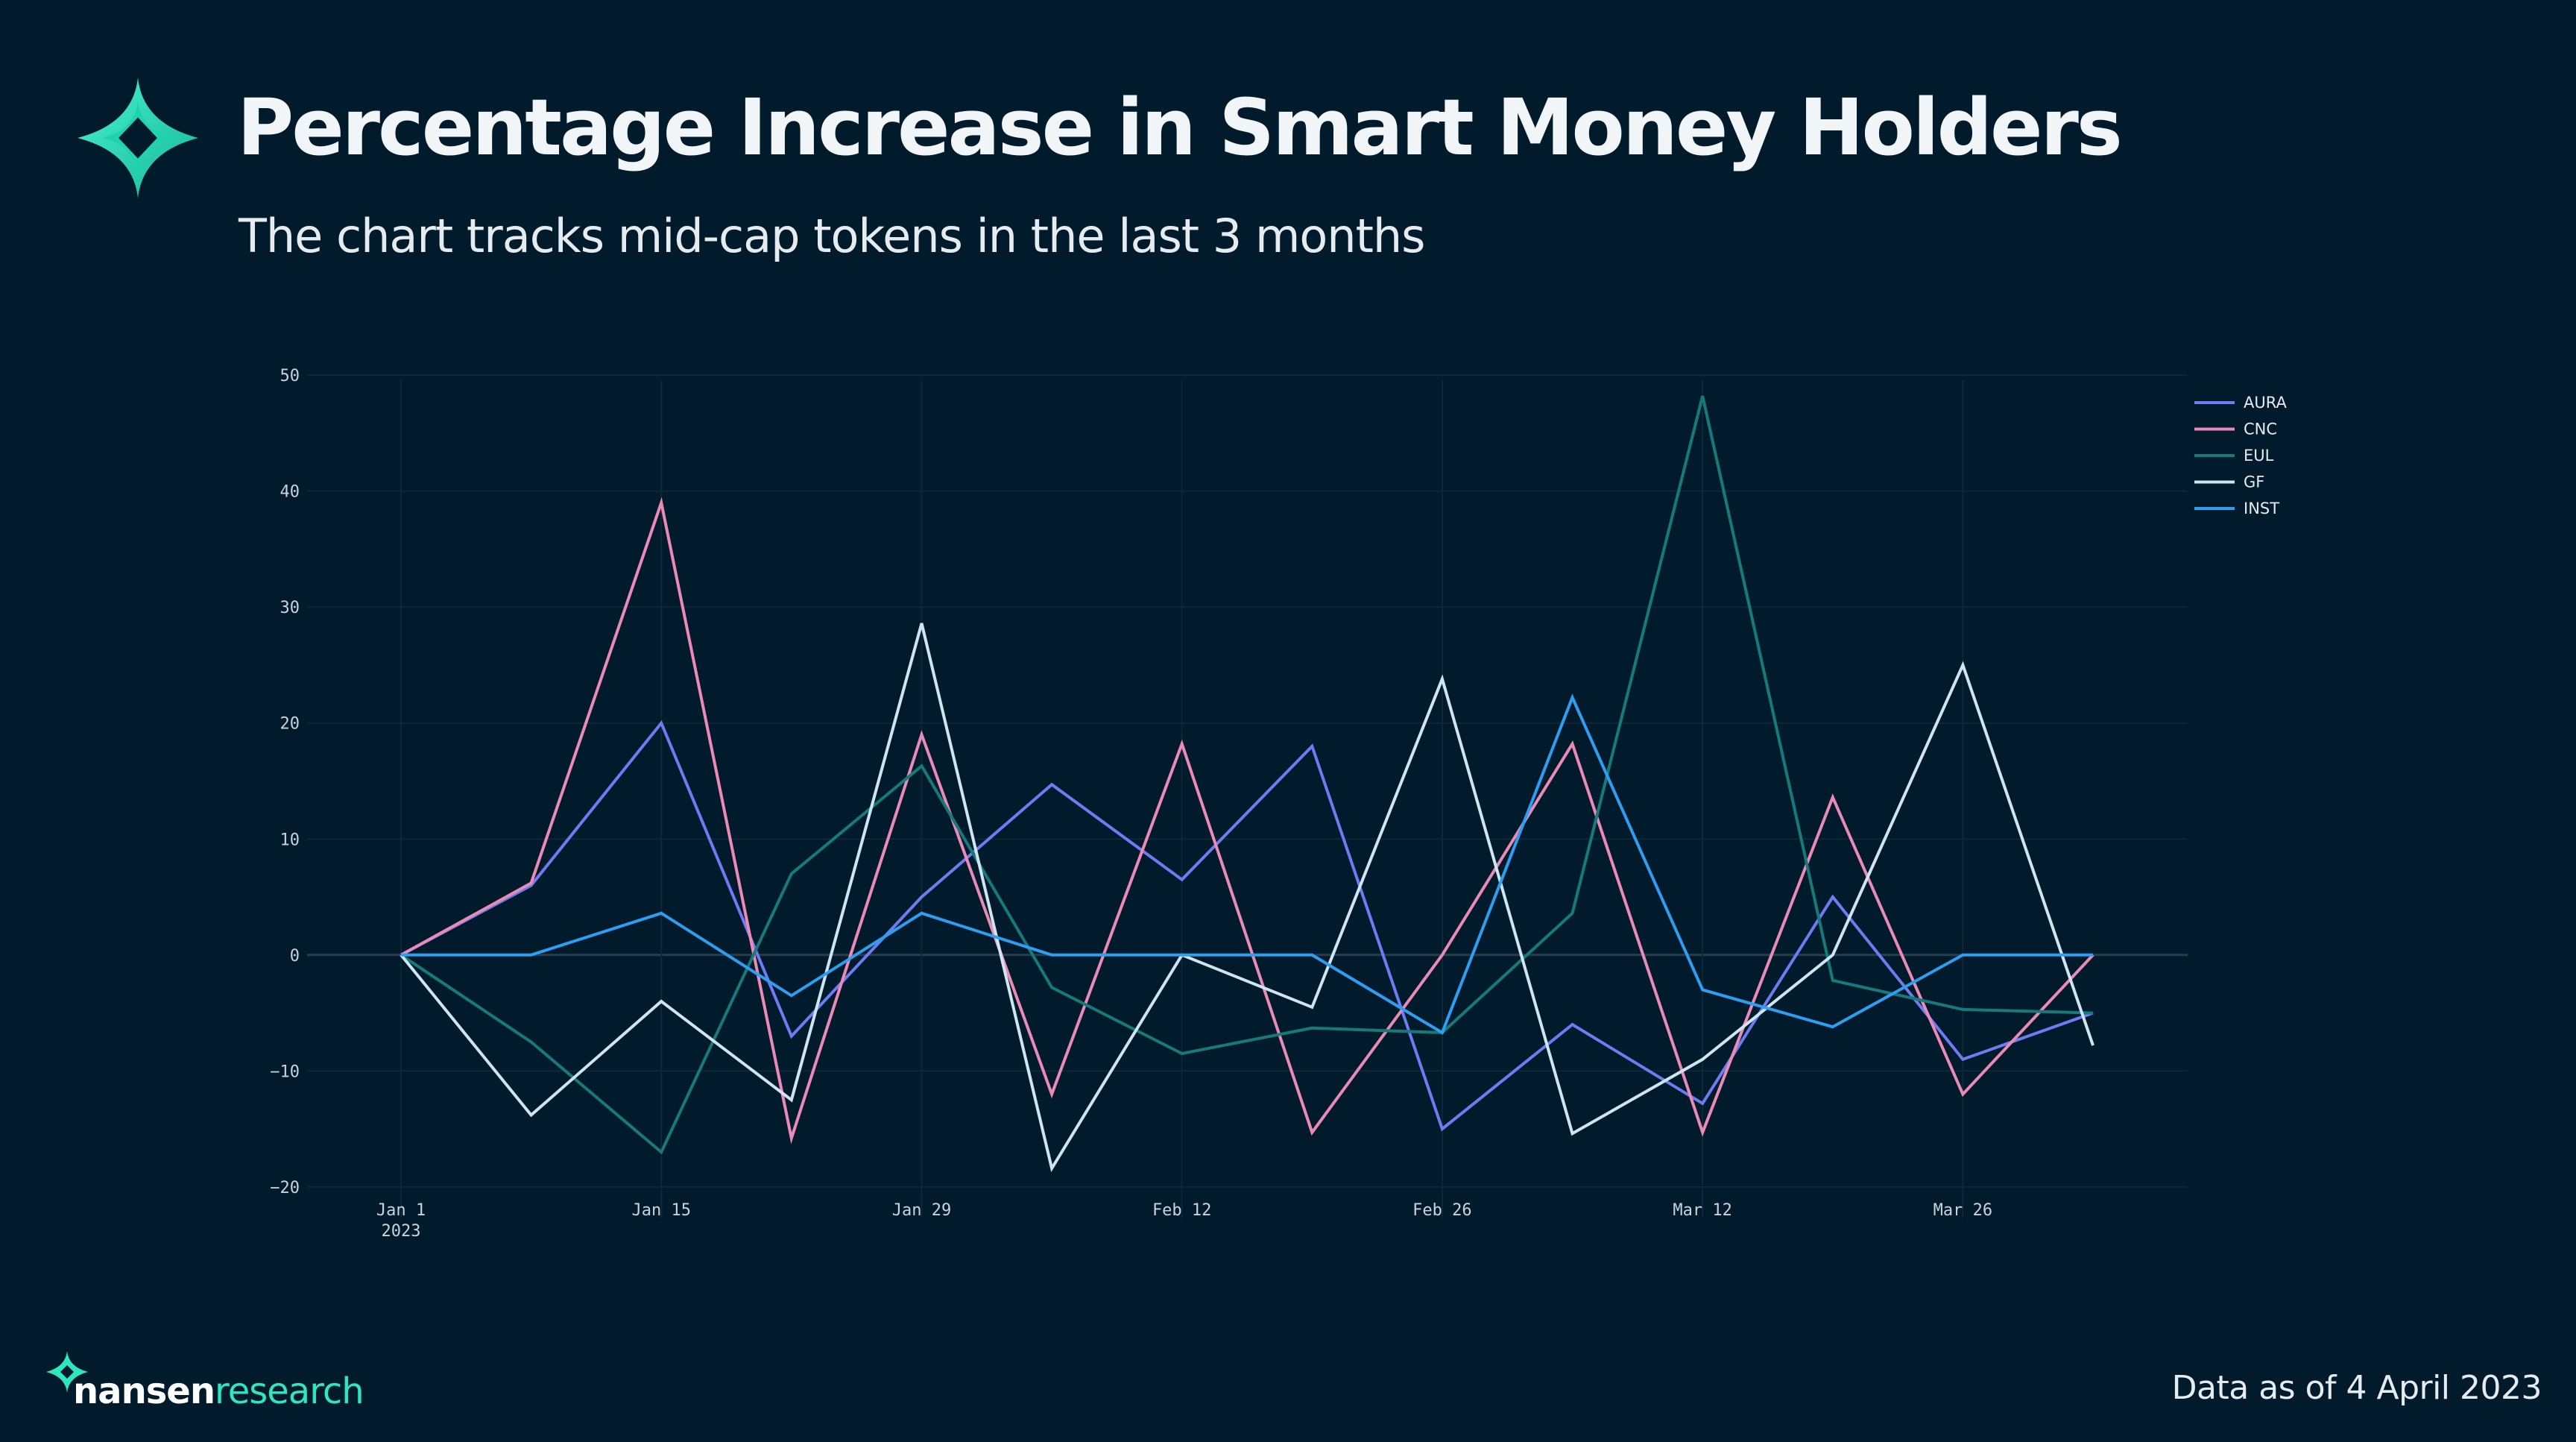  I want to click on y-tick-label: −20, so click(285, 1188).